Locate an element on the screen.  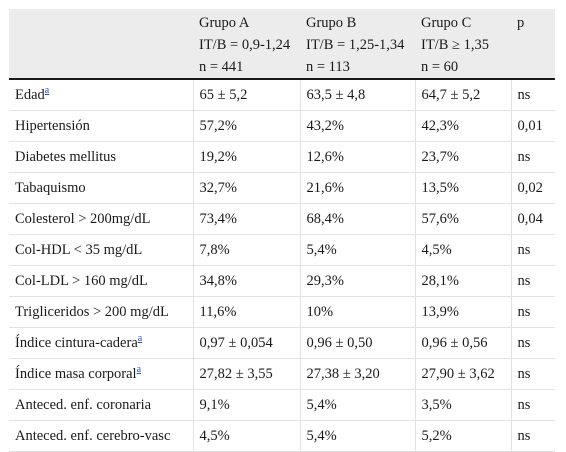
header-line: IT/B = 0,9-1,24 is located at coordinates (245, 45).